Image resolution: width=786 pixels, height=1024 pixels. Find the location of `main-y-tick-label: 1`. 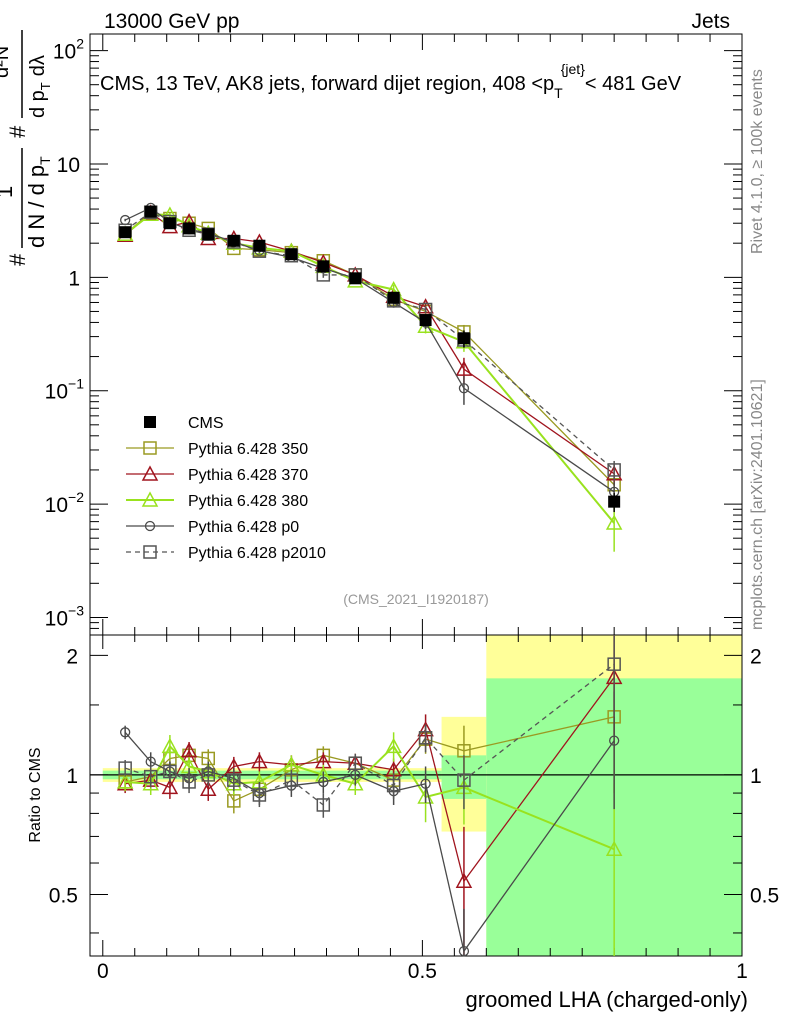

main-y-tick-label: 1 is located at coordinates (74, 278).